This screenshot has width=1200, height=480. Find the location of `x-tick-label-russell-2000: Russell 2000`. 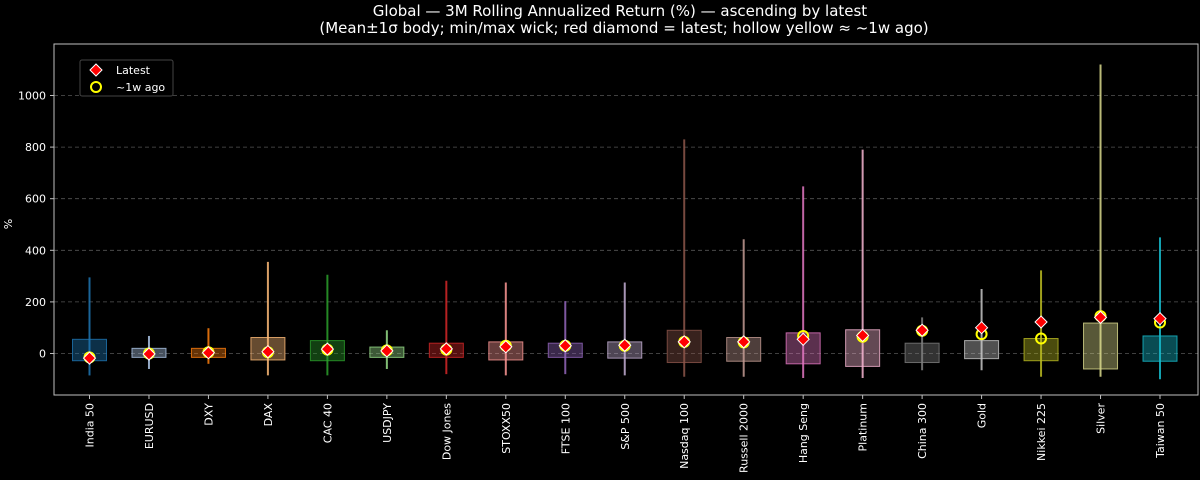

x-tick-label-russell-2000: Russell 2000 is located at coordinates (744, 438).